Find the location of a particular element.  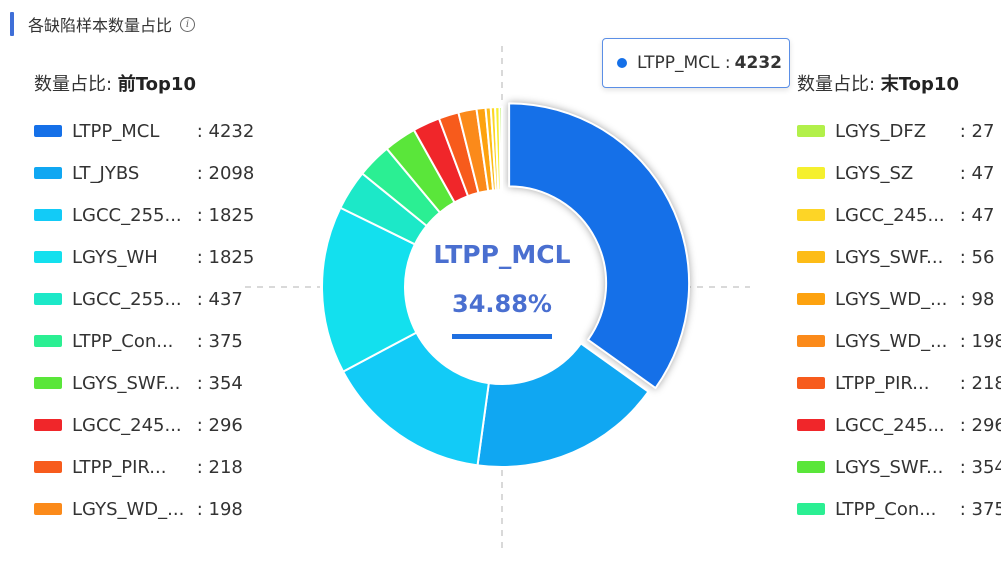

legend-item: LGCC_255... : 437 is located at coordinates (144, 299).